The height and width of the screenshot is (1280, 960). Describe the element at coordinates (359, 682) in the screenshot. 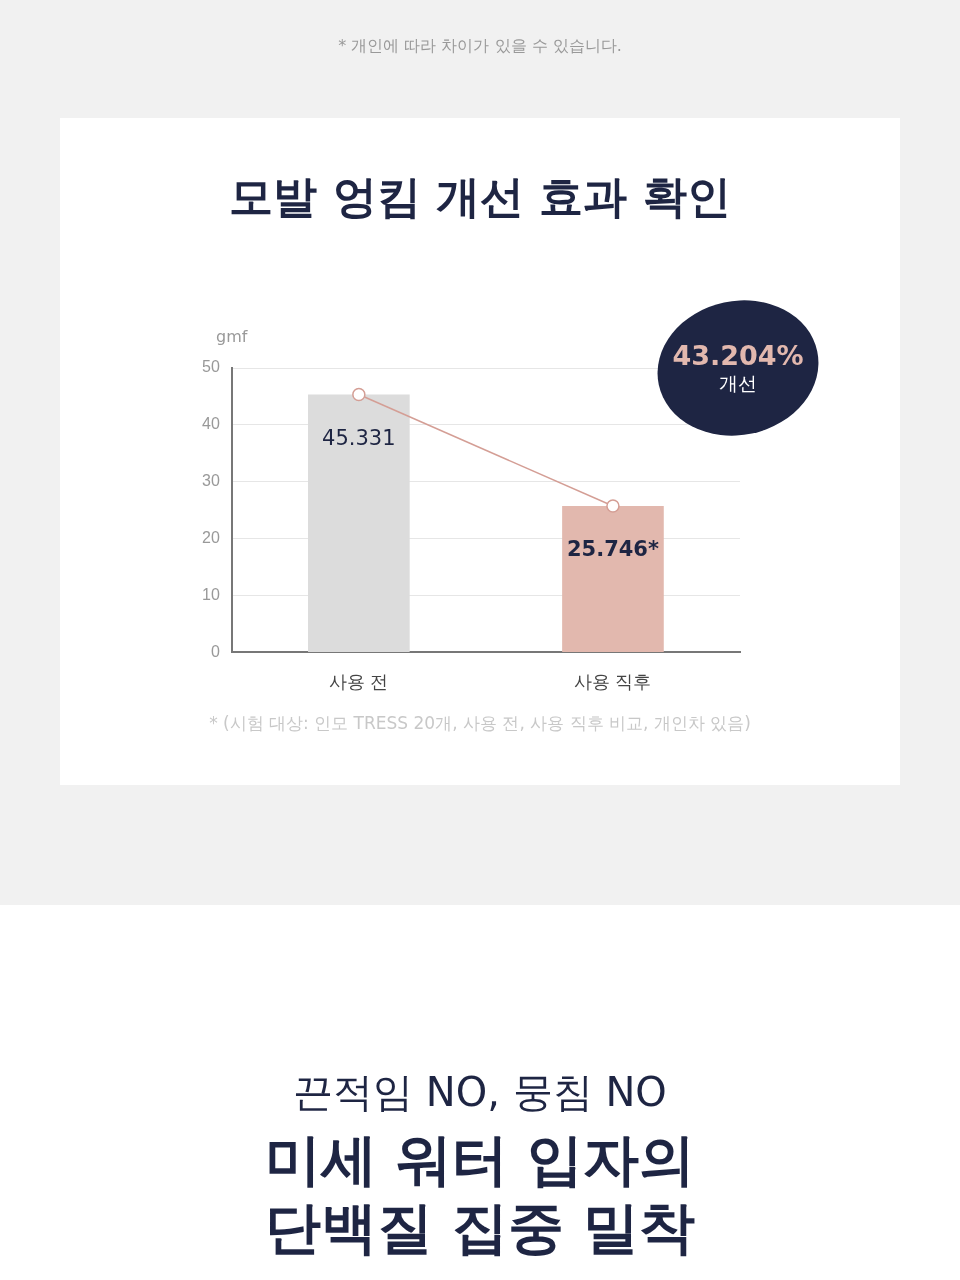

I see `x-tick-label: 사용 전` at that location.